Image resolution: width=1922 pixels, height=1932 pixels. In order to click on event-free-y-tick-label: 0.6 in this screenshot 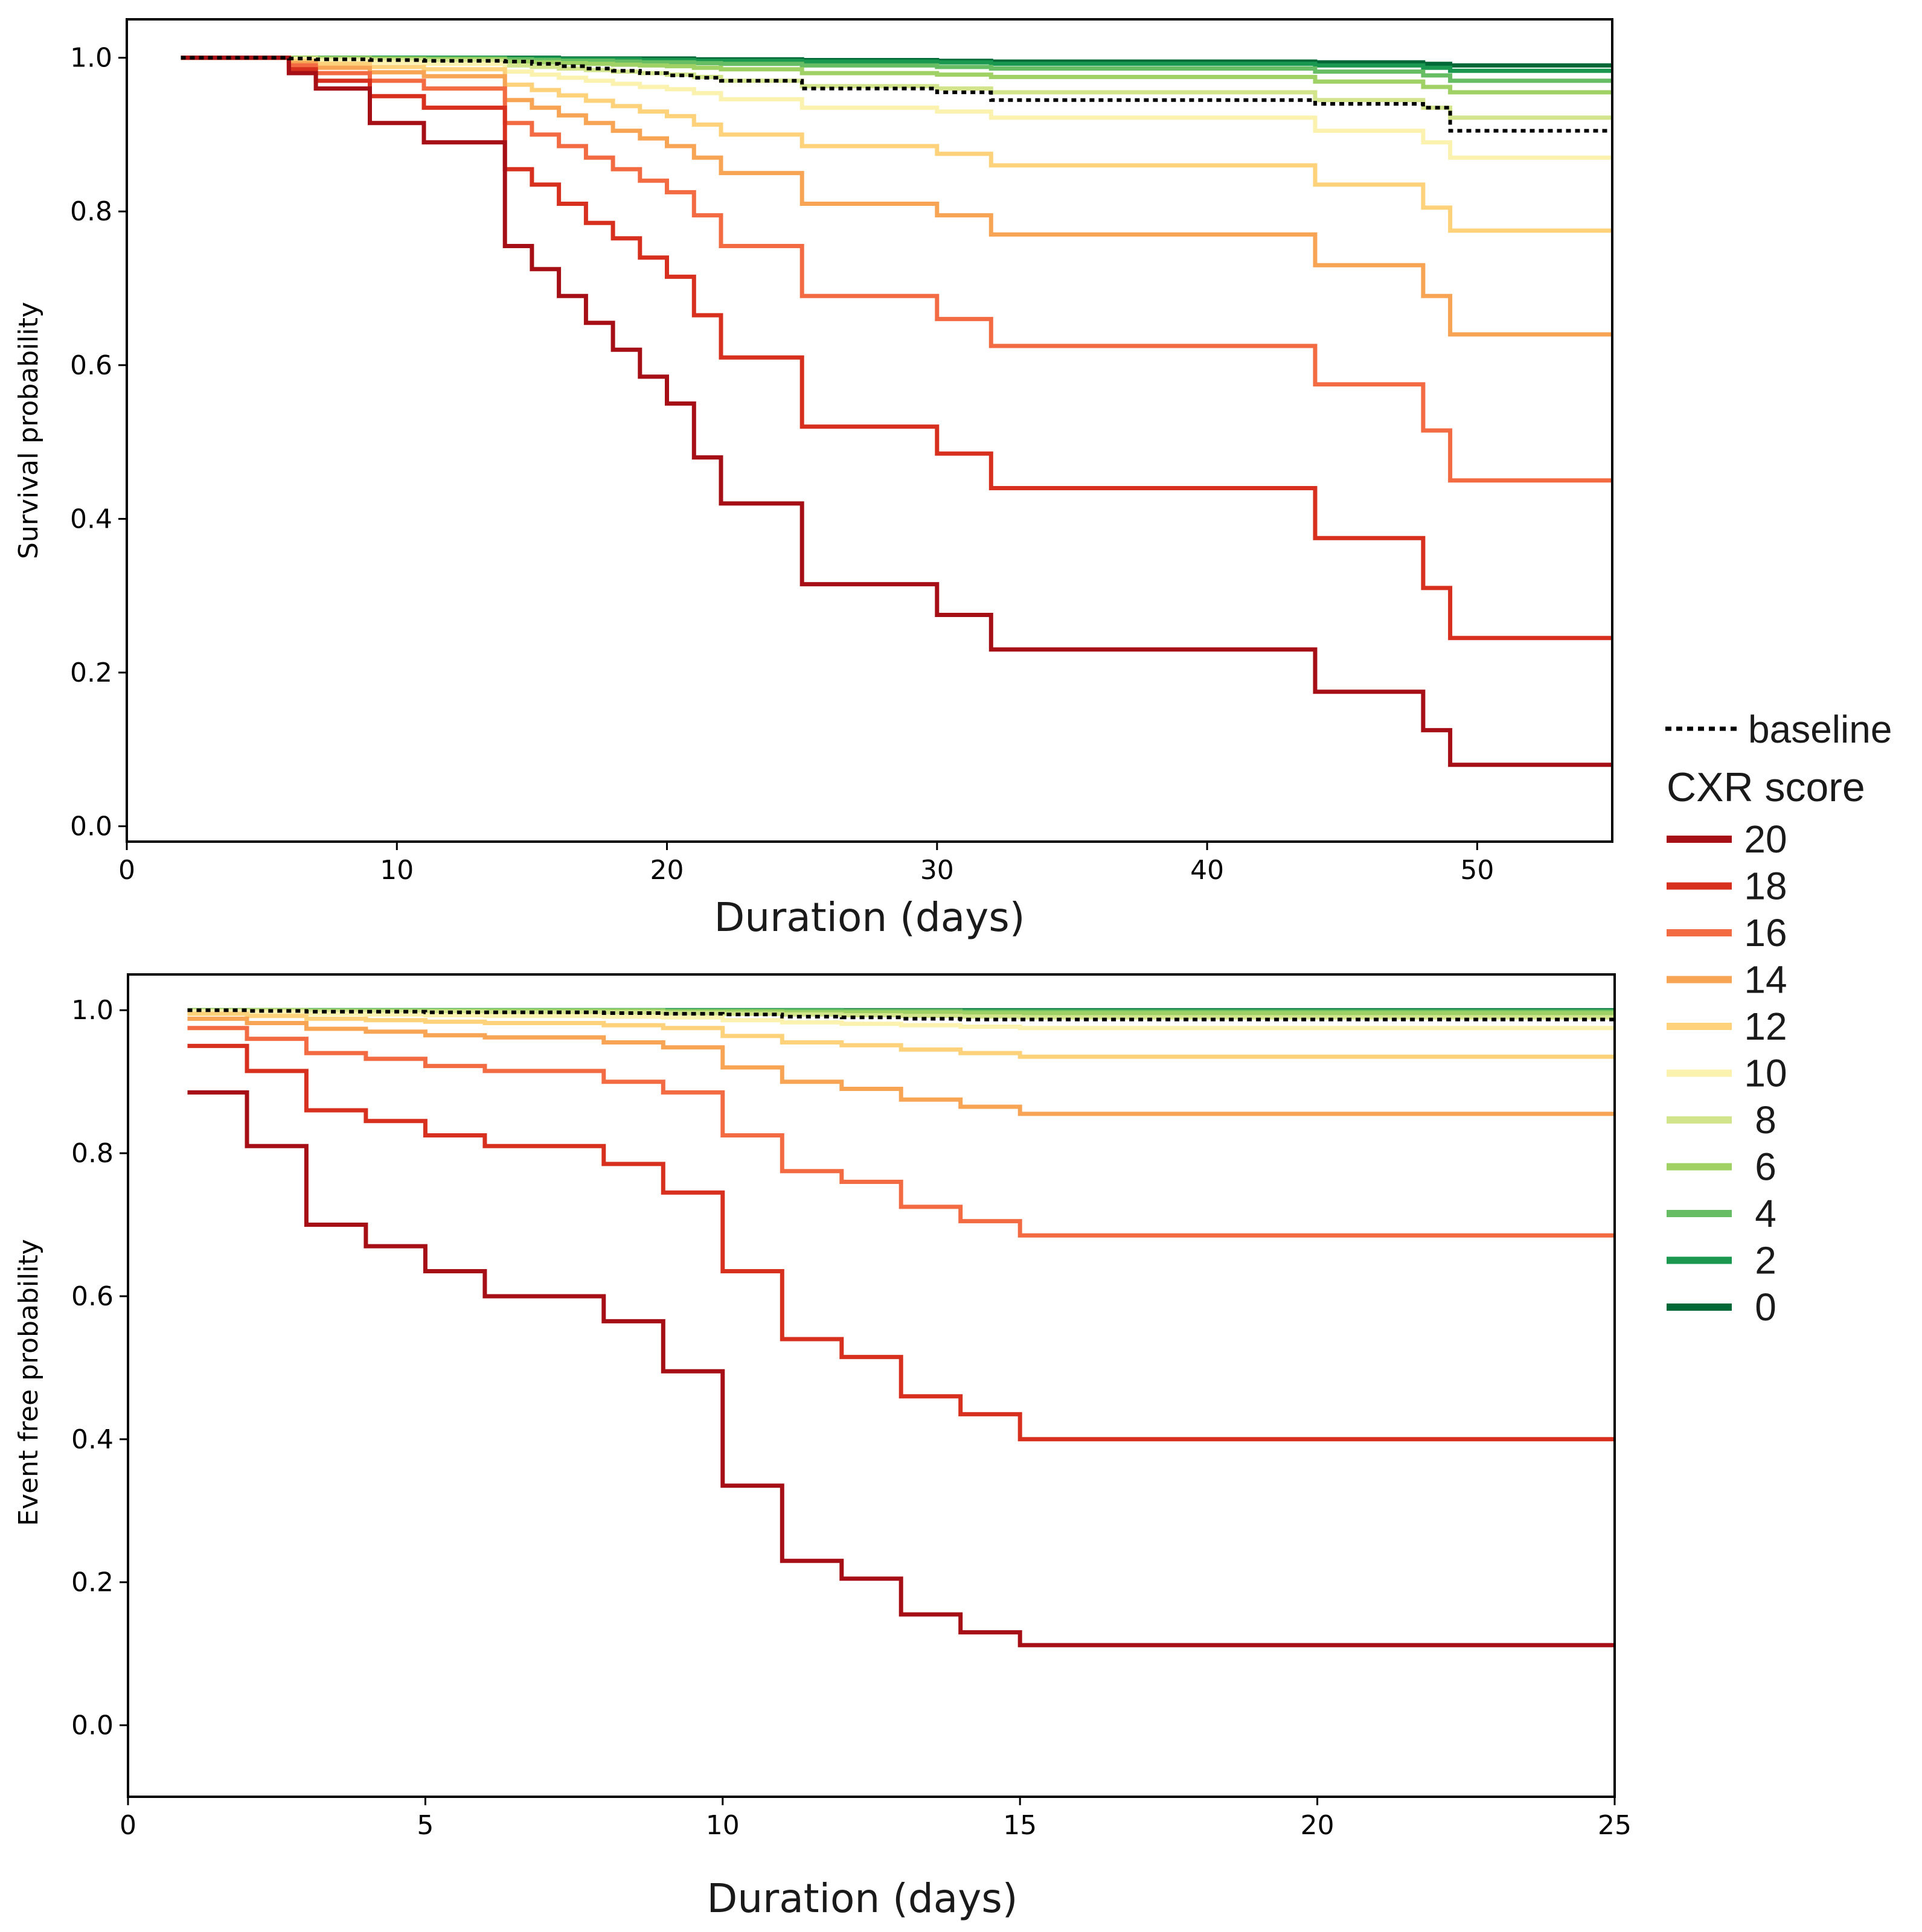, I will do `click(92, 1296)`.